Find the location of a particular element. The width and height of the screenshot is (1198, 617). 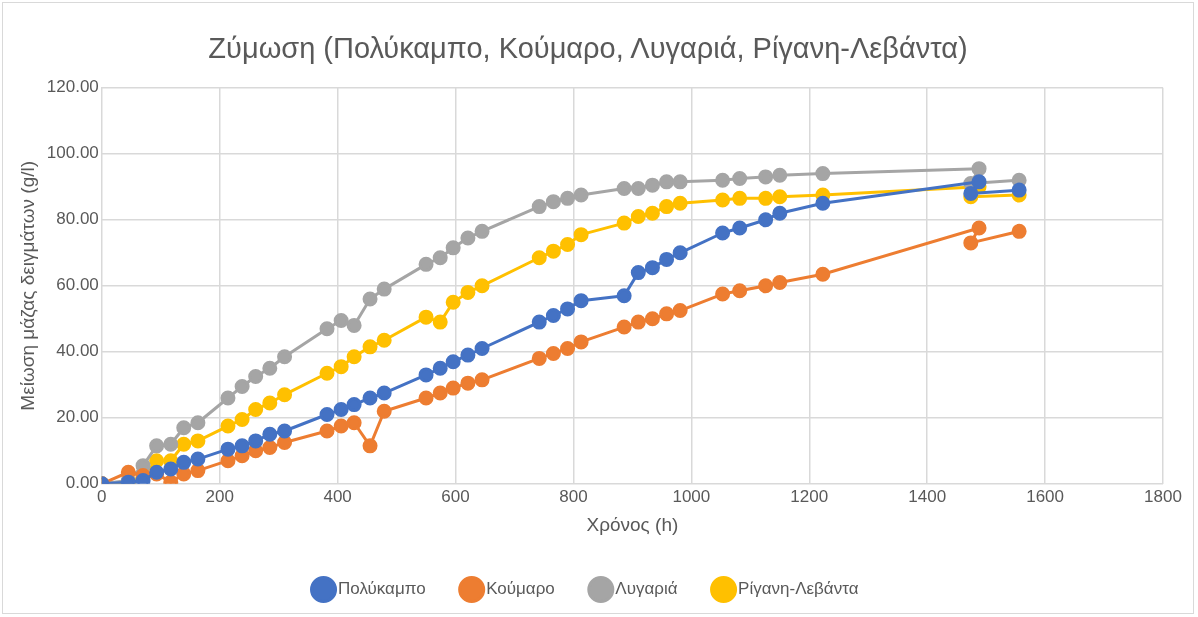

y-tick-label: 0.00 is located at coordinates (82, 483).